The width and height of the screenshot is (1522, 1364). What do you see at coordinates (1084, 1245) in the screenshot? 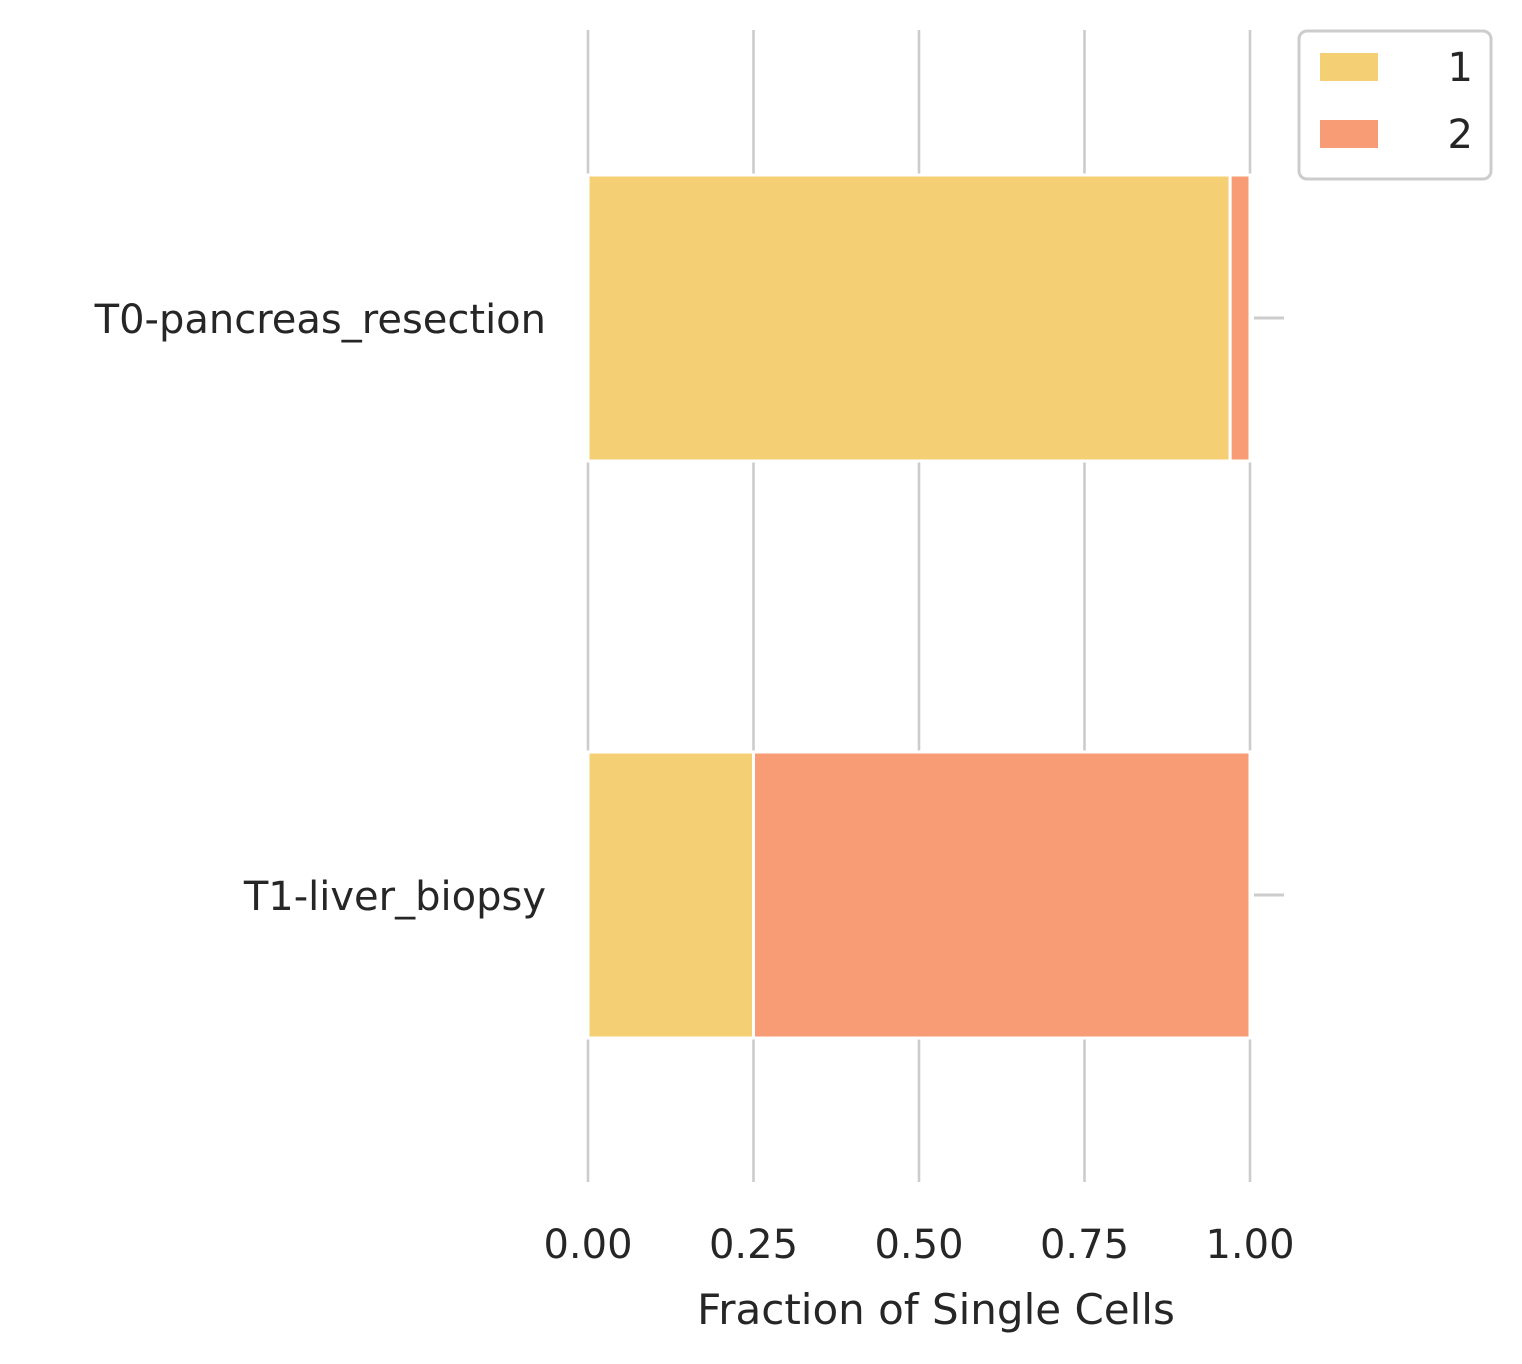
I see `x-tick-label-3: 0.75` at bounding box center [1084, 1245].